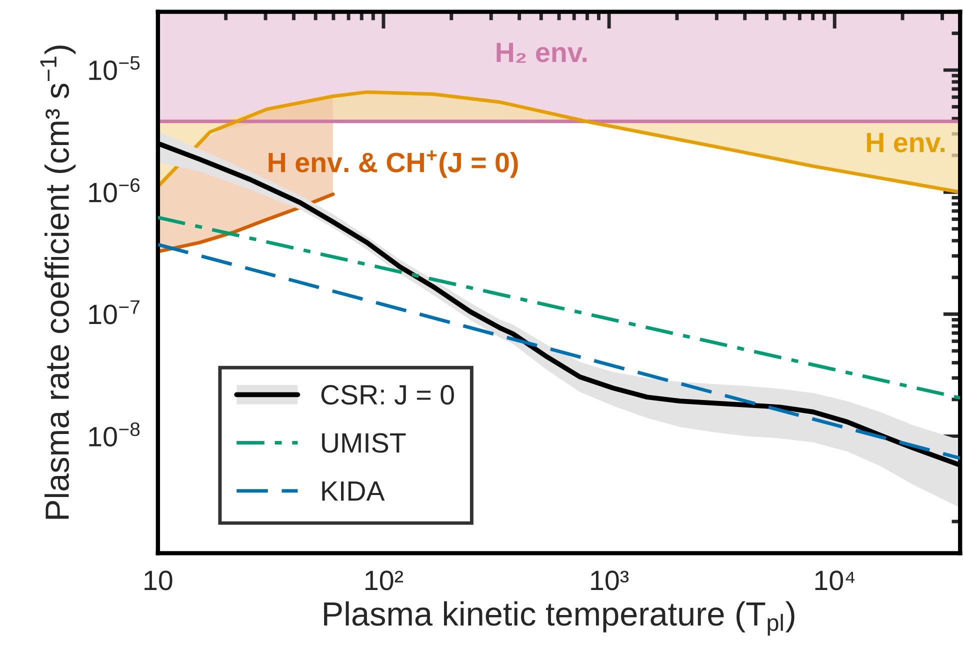  What do you see at coordinates (114, 190) in the screenshot?
I see `y-tick-label: 10$^{−6}$` at bounding box center [114, 190].